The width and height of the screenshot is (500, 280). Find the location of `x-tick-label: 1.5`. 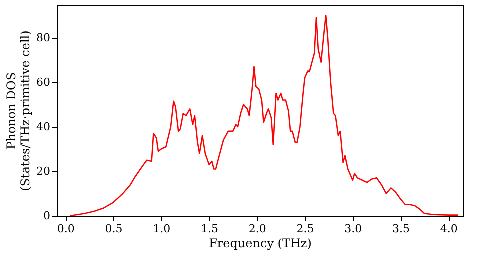

x-tick-label: 1.5 is located at coordinates (209, 229).